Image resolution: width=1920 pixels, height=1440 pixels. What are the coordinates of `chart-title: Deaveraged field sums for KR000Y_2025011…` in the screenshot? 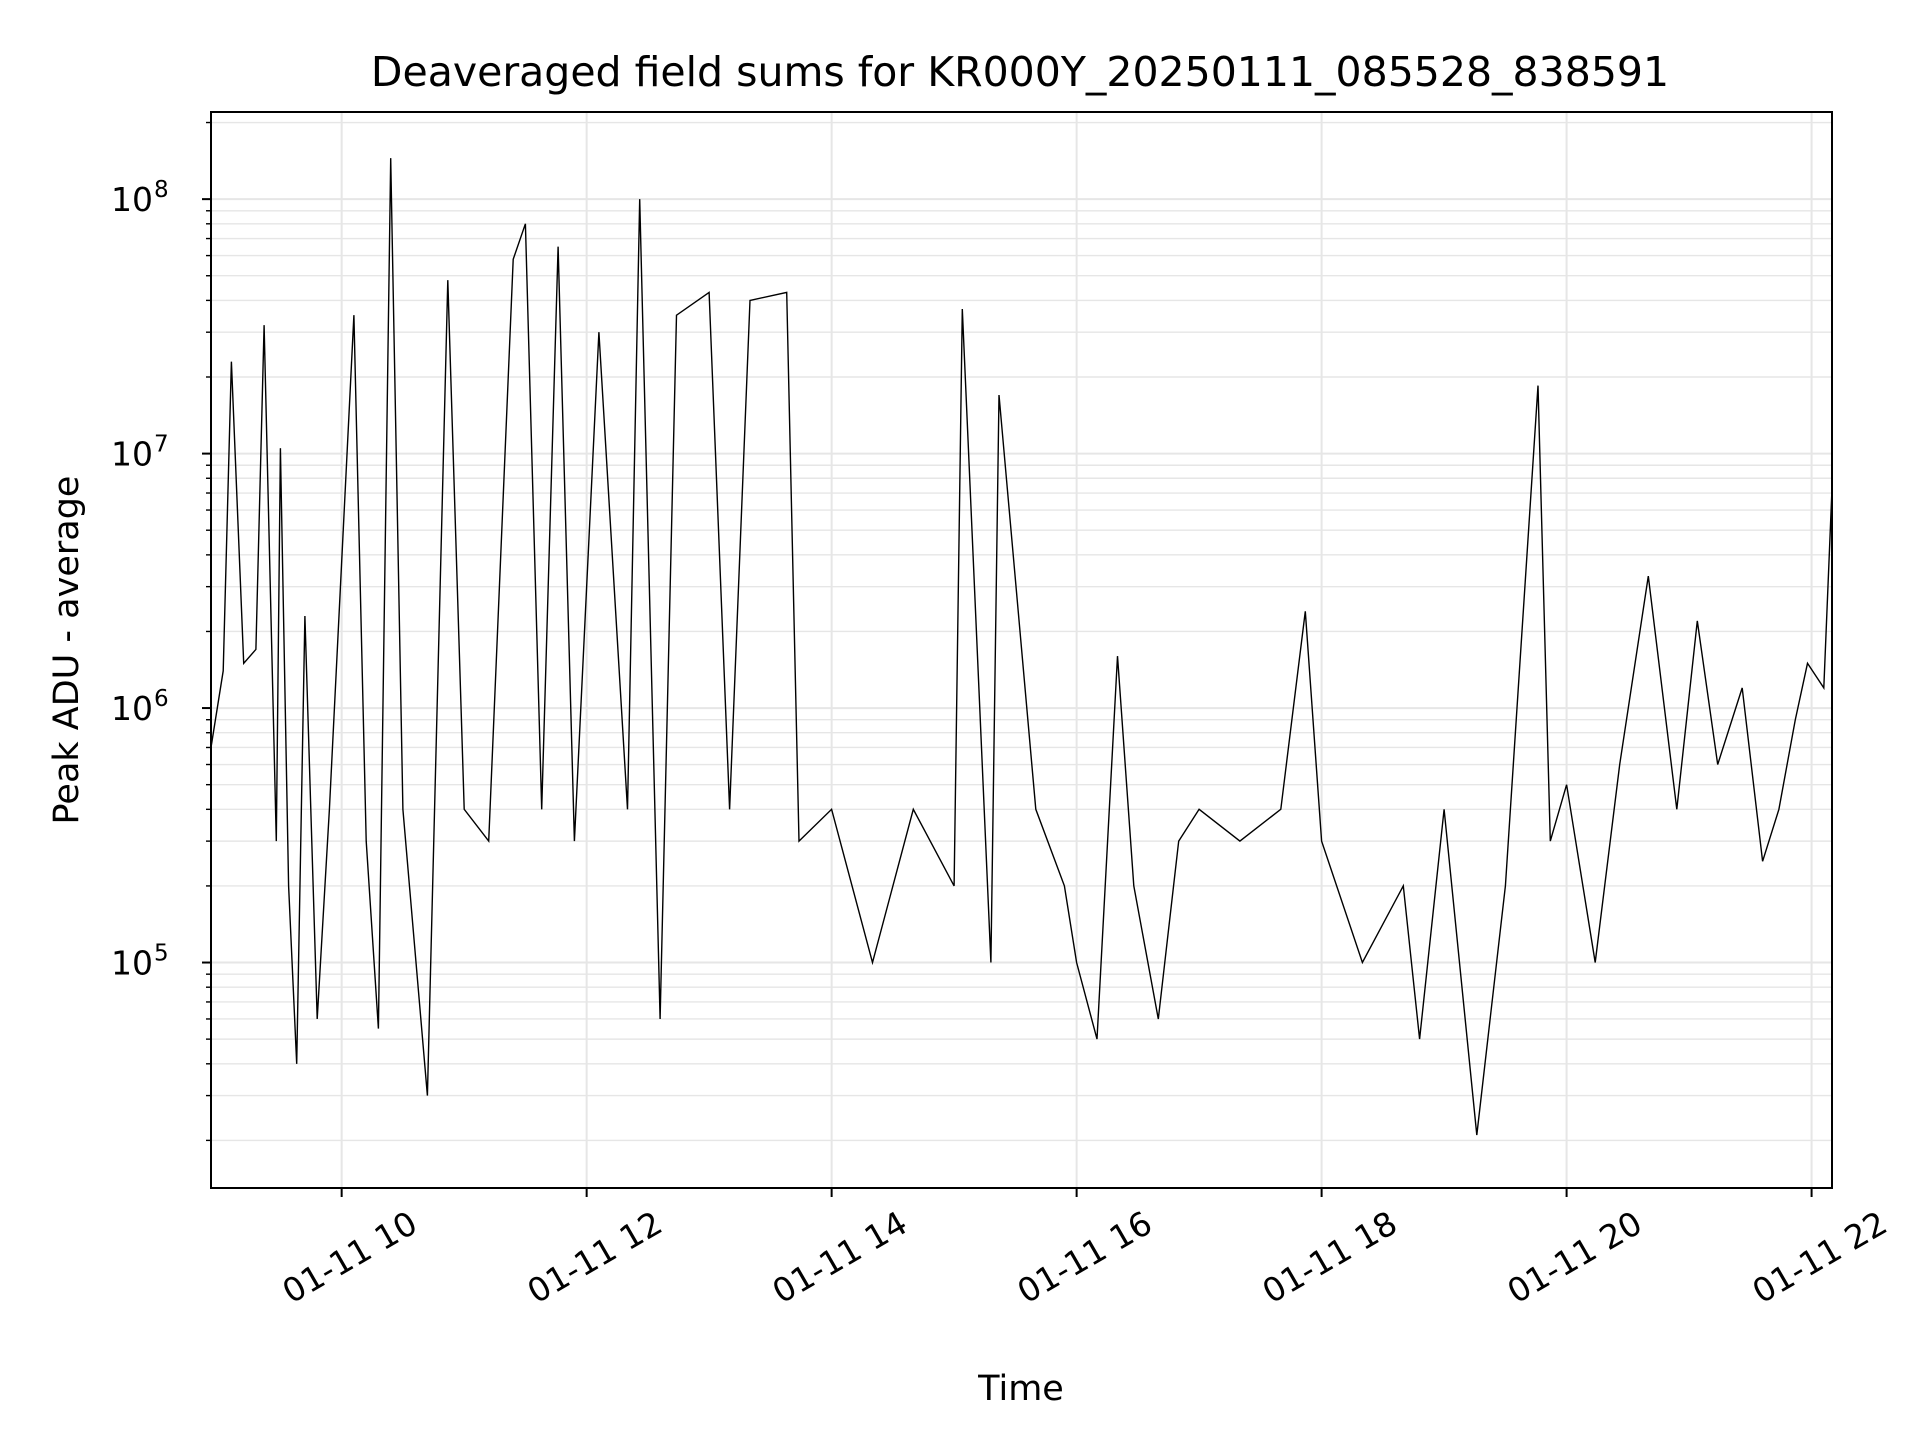 It's located at (1020, 72).